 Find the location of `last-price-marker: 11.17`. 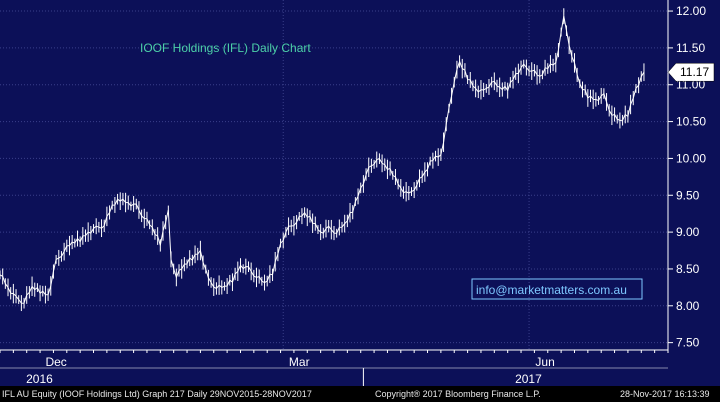

last-price-marker: 11.17 is located at coordinates (691, 72).